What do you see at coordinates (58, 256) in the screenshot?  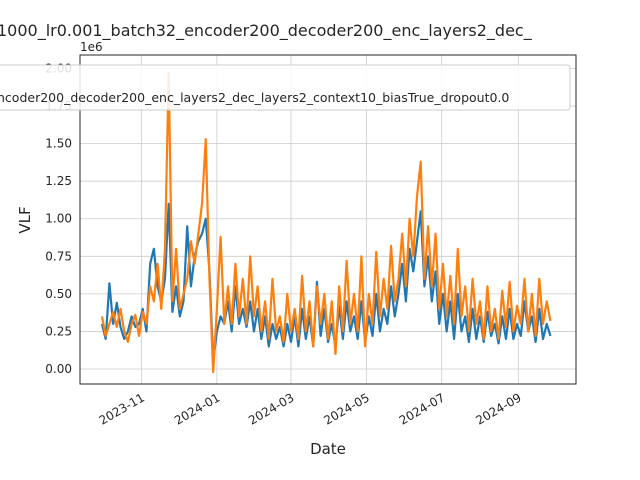 I see `y-tick-label: 0.75` at bounding box center [58, 256].